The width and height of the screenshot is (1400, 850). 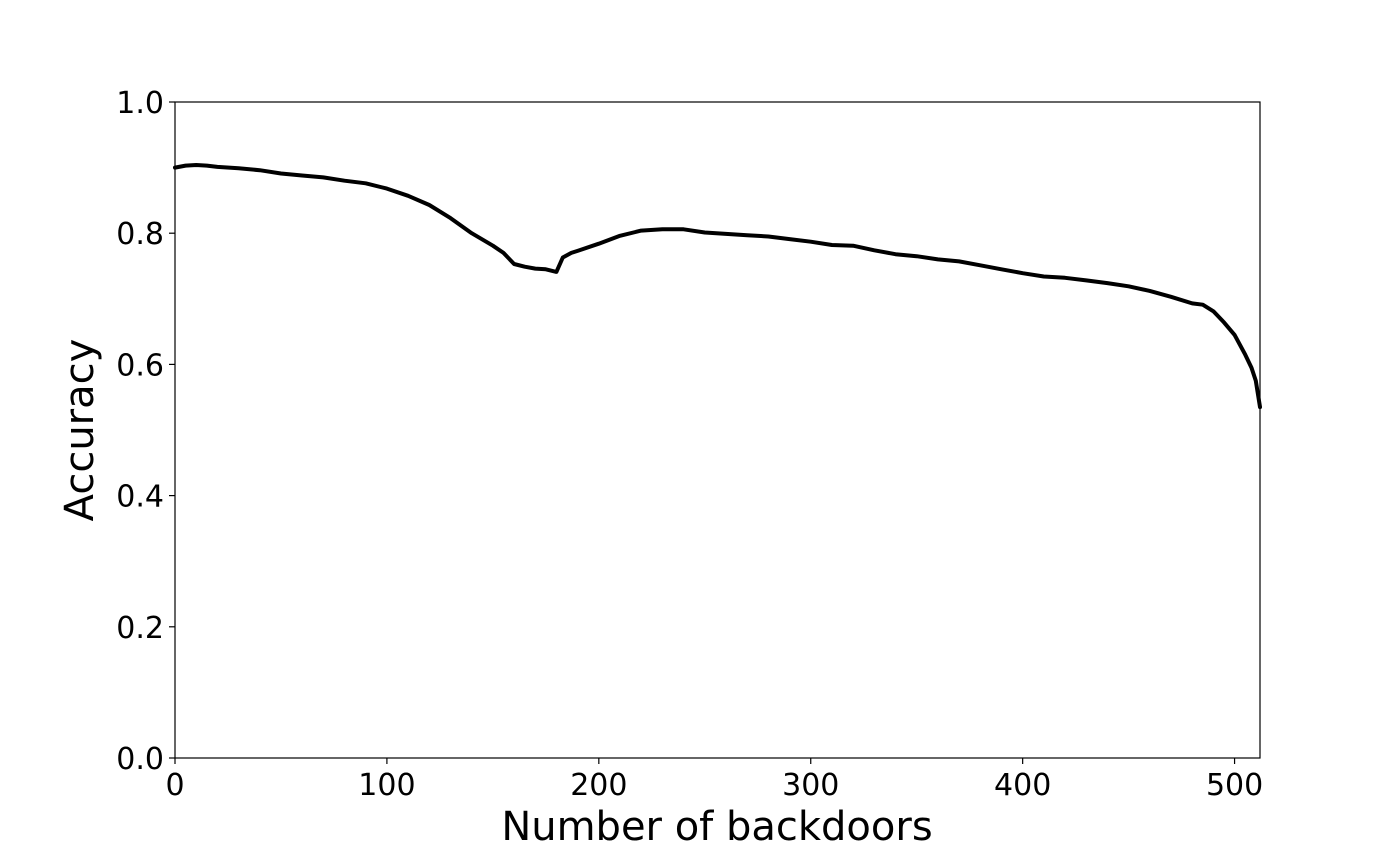 What do you see at coordinates (174, 785) in the screenshot?
I see `x-tick-label: 0` at bounding box center [174, 785].